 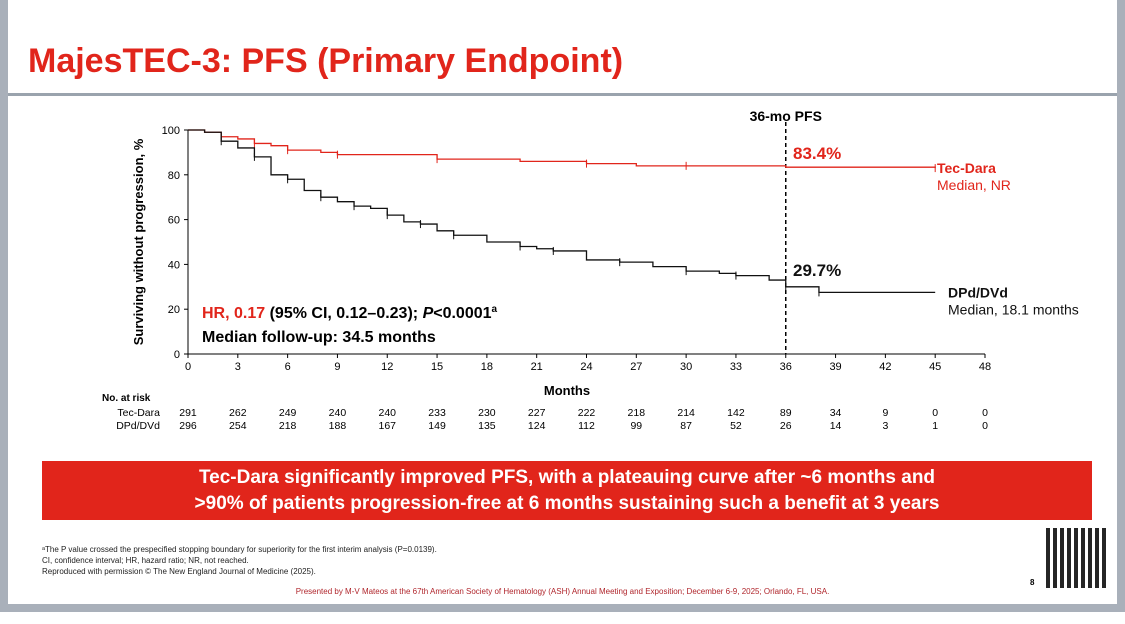 What do you see at coordinates (786, 413) in the screenshot?
I see `risk-value: 89` at bounding box center [786, 413].